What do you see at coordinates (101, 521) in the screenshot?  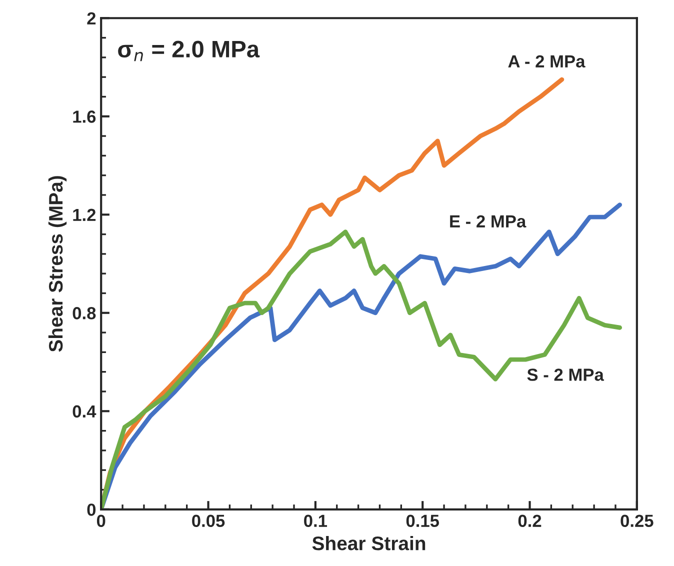 I see `x-tick-label: 0` at bounding box center [101, 521].